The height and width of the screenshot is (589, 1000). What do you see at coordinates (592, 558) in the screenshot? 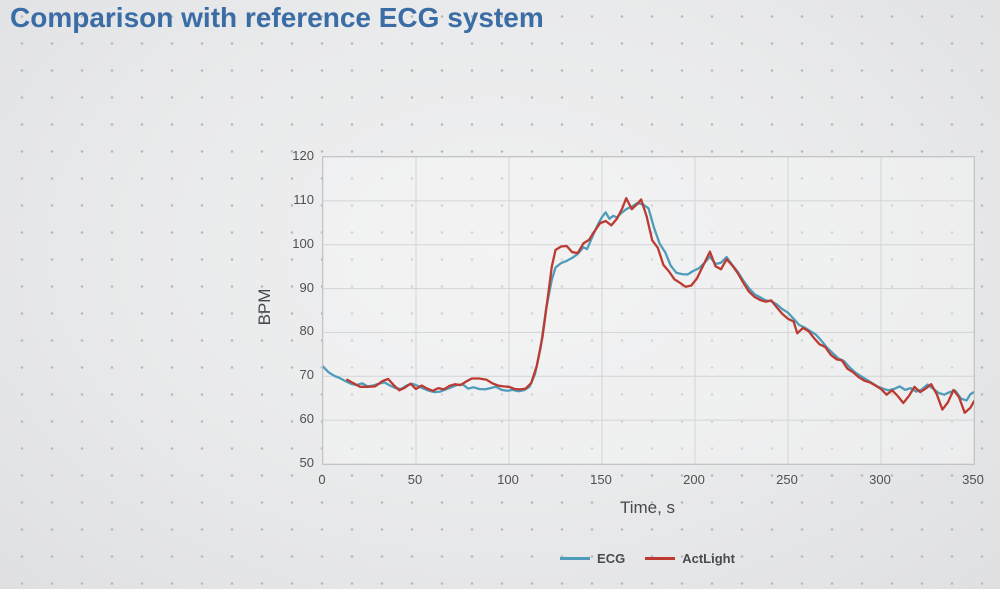
I see `legend-item-ecg: ECG` at bounding box center [592, 558].